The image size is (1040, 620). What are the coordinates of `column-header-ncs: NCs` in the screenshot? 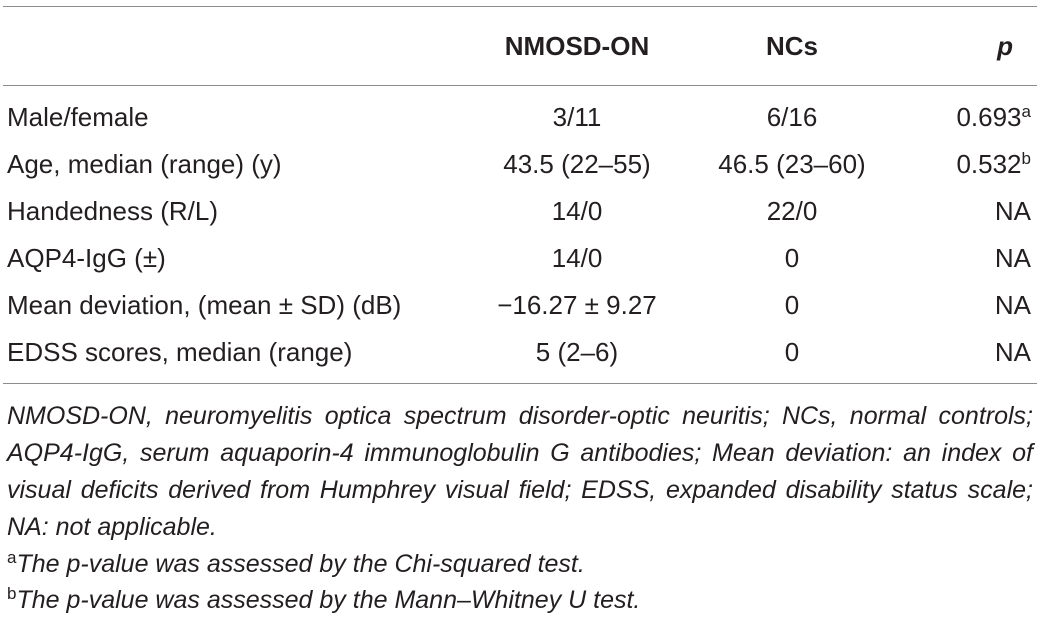 It's located at (791, 45).